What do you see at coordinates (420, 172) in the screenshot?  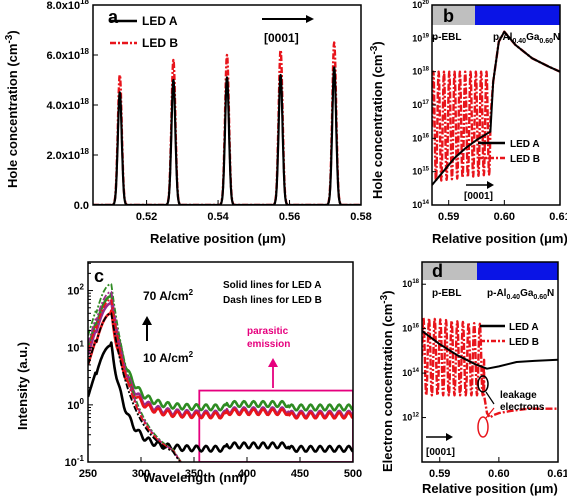 I see `y-tick-label-b: 1015` at bounding box center [420, 172].